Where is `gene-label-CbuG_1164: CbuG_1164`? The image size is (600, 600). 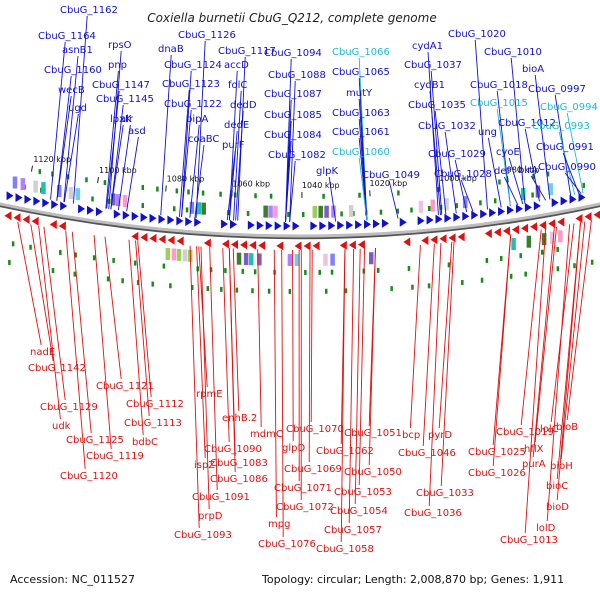 gene-label-CbuG_1164: CbuG_1164 is located at coordinates (67, 36).